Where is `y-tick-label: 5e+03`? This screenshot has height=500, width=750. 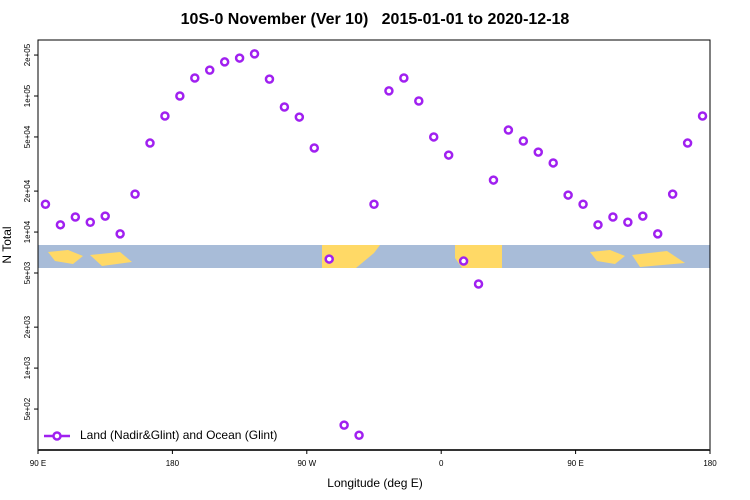 y-tick-label: 5e+03 is located at coordinates (27, 272).